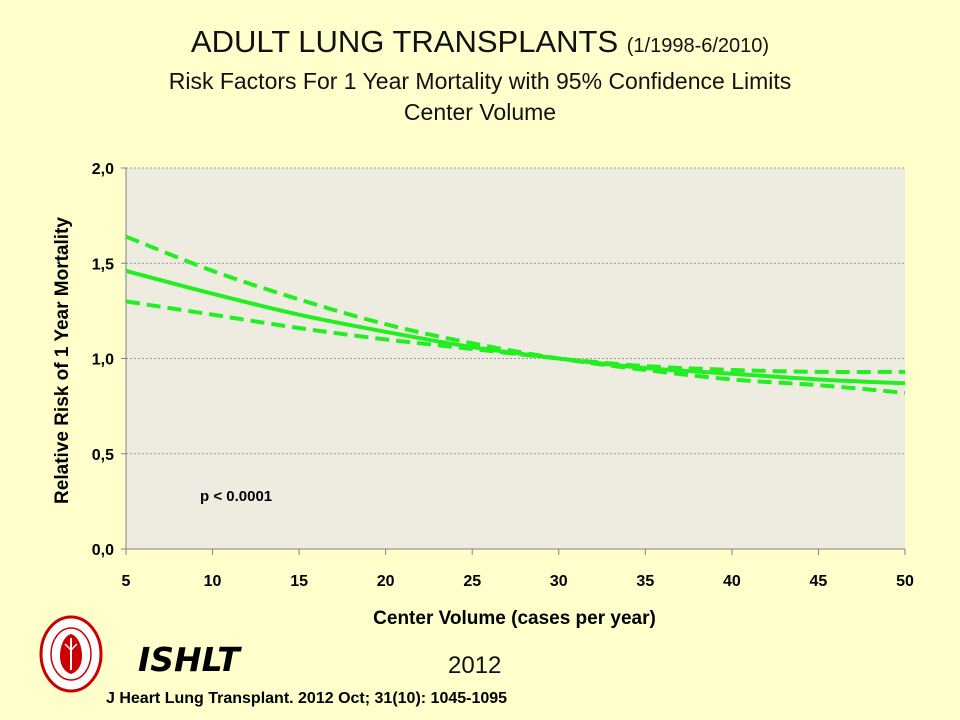  I want to click on y-axis-title: Relative Risk of 1 Year Mortality, so click(62, 360).